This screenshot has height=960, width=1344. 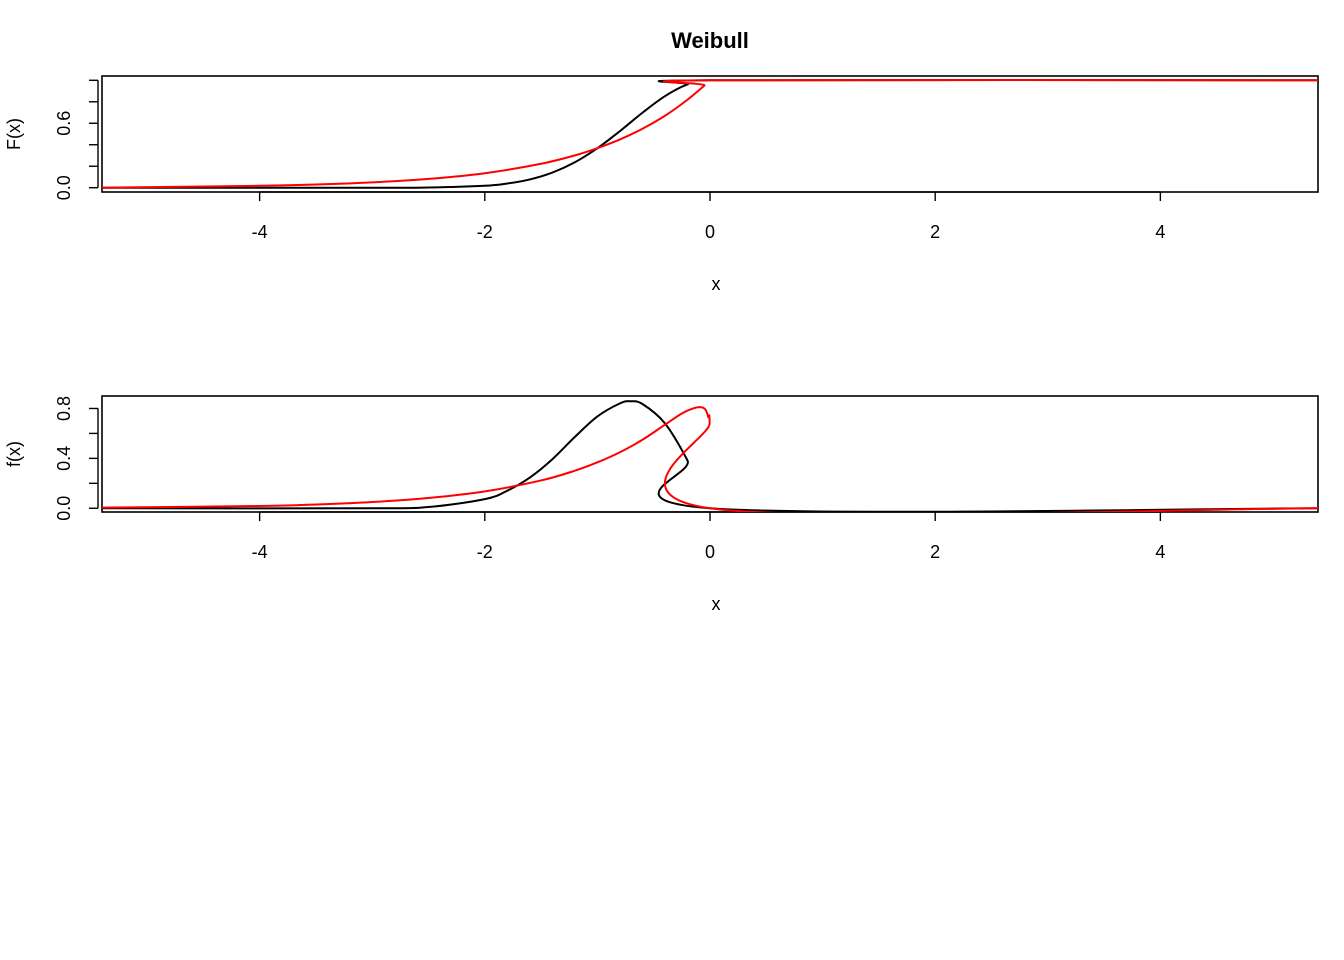 What do you see at coordinates (14, 454) in the screenshot?
I see `y-axis-label: f(x)` at bounding box center [14, 454].